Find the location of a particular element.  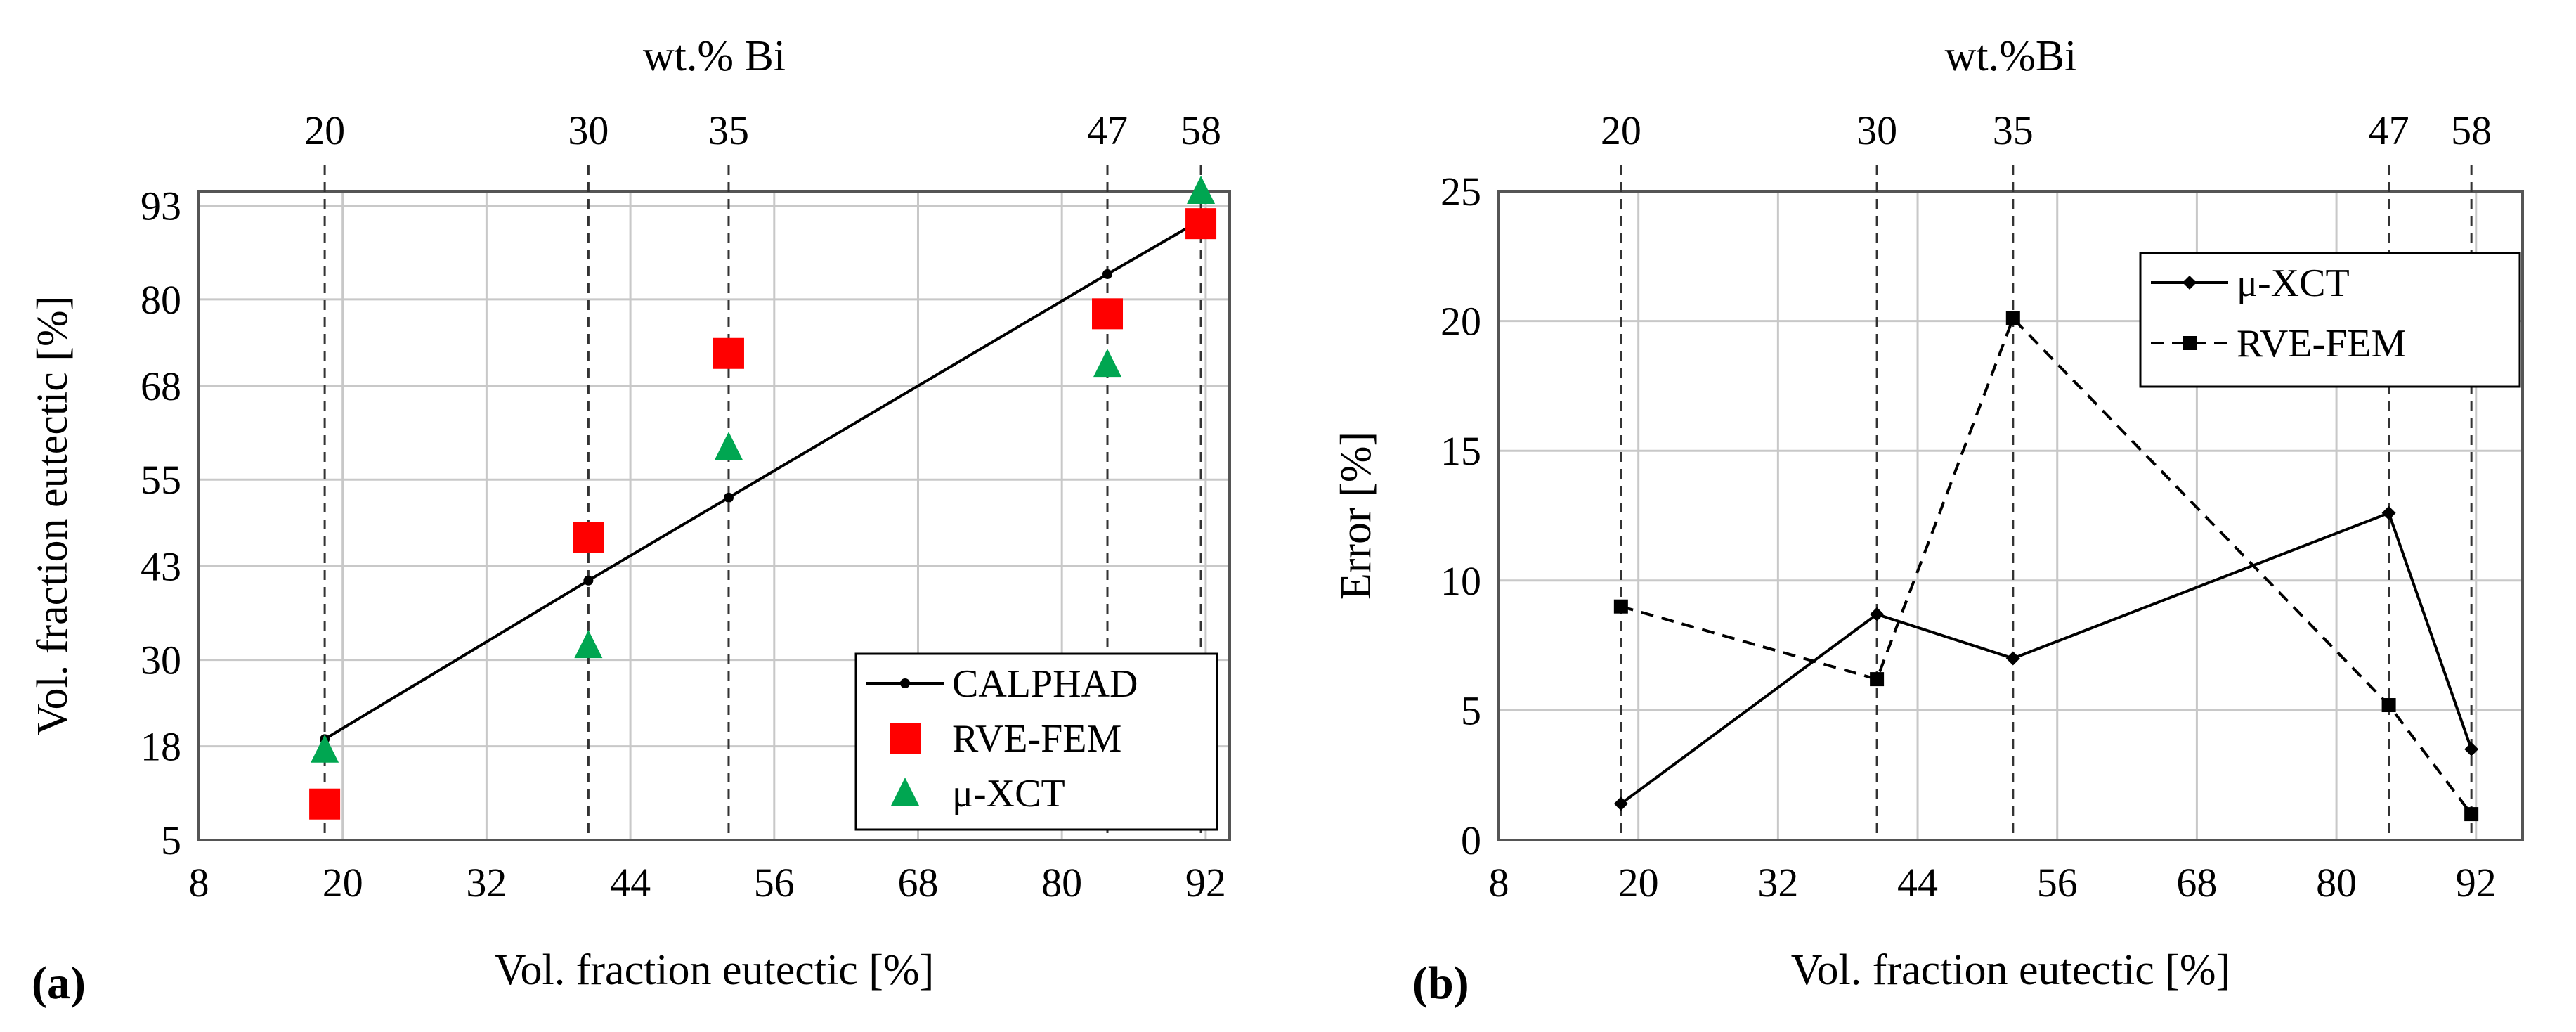

y-tick-label: 43 is located at coordinates (161, 566).